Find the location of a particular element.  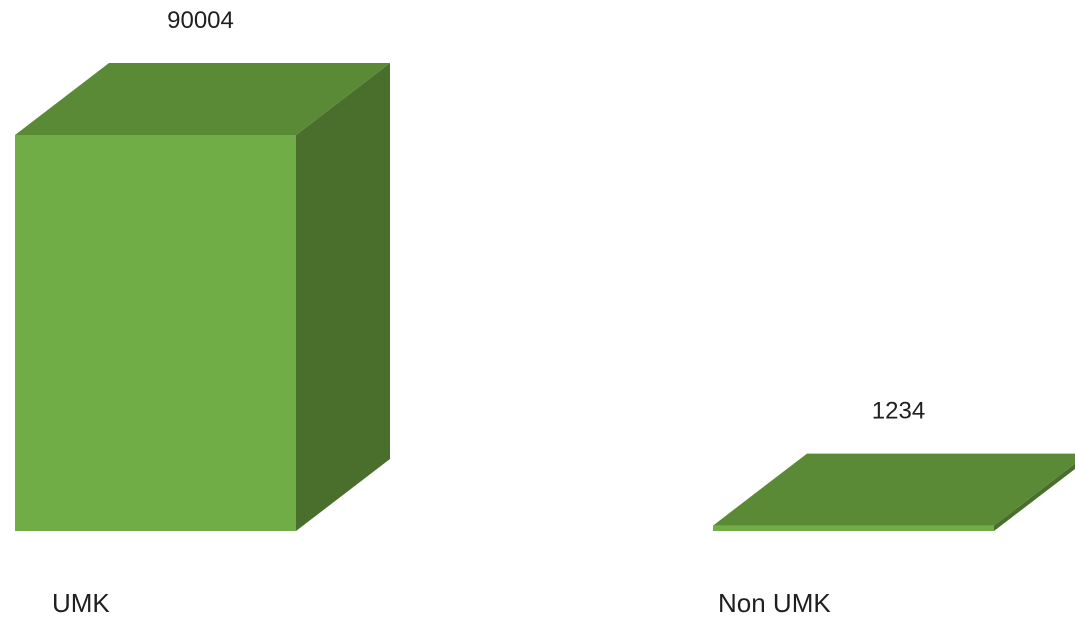

data-label: 1234 is located at coordinates (898, 411).